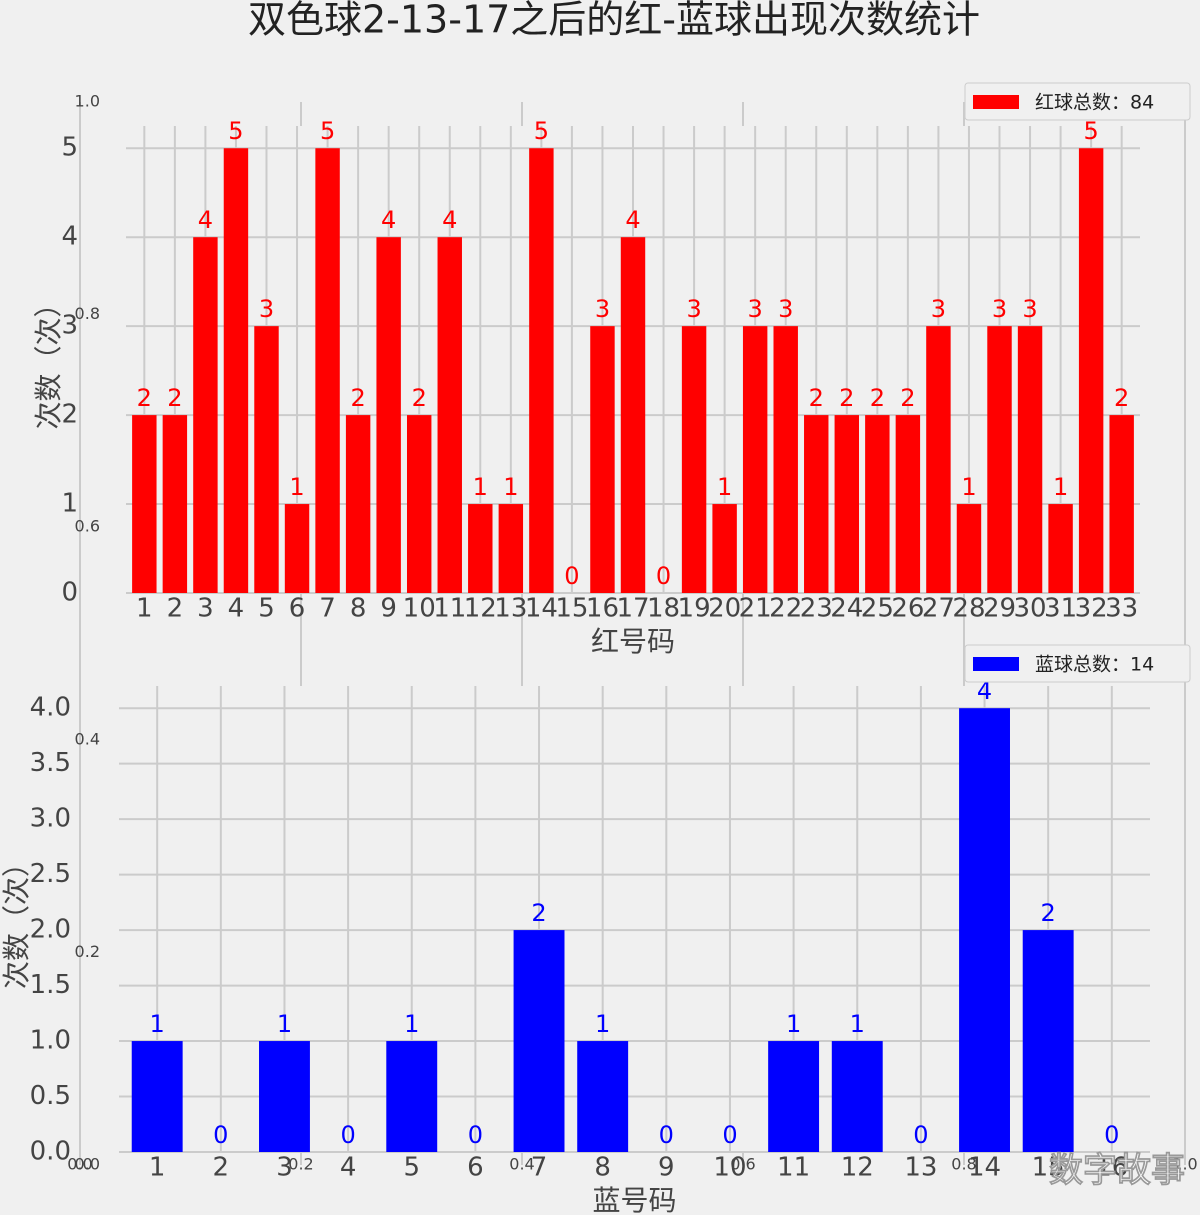 This screenshot has height=1215, width=1200. Describe the element at coordinates (157, 1168) in the screenshot. I see `x-tick-label: 1` at that location.